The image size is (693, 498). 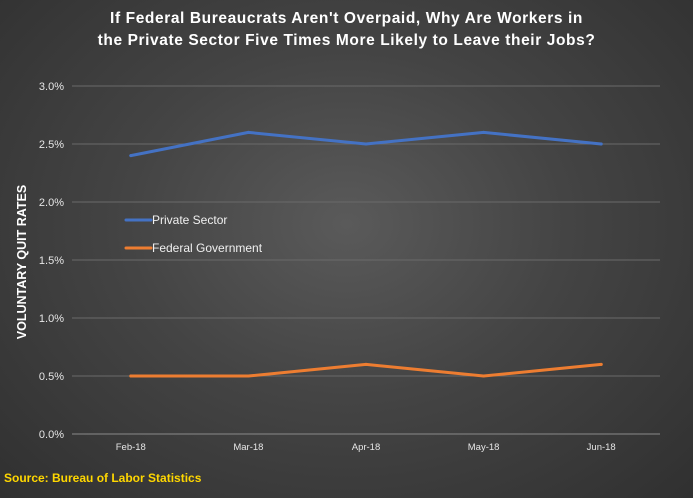 I want to click on x-tick-label: May-18, so click(x=484, y=447).